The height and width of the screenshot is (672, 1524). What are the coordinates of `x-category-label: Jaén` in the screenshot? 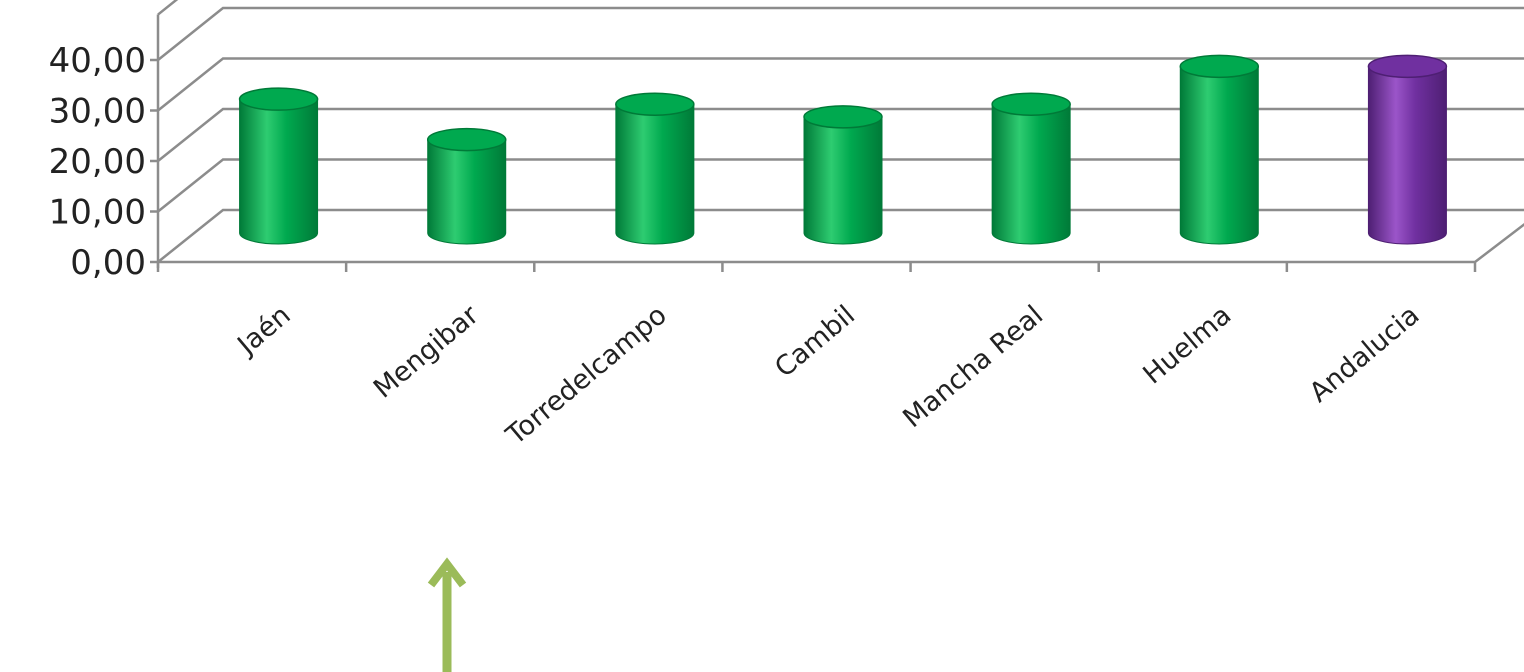 It's located at (264, 331).